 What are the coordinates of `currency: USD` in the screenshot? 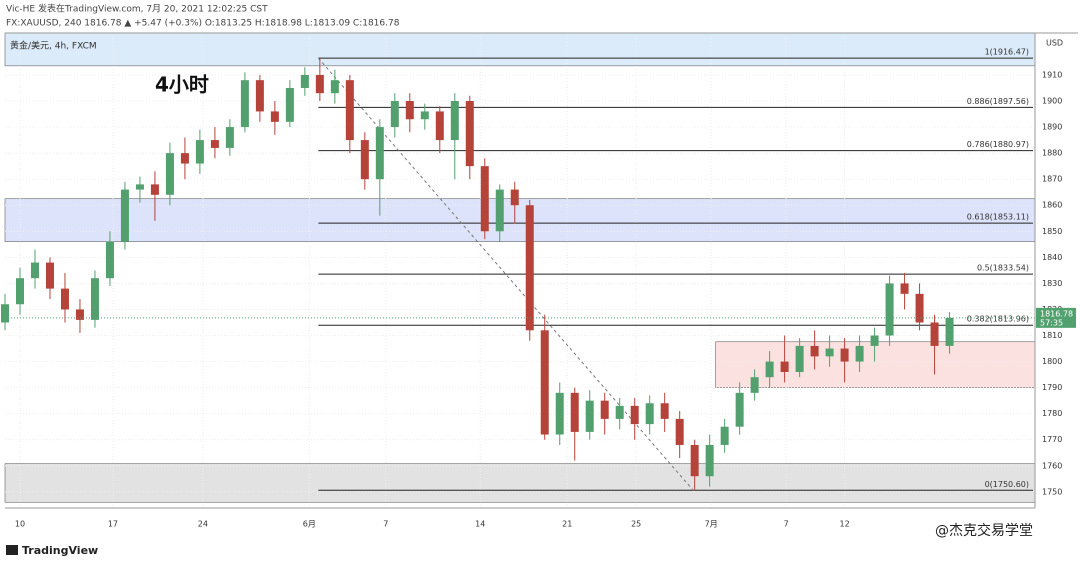 It's located at (1054, 43).